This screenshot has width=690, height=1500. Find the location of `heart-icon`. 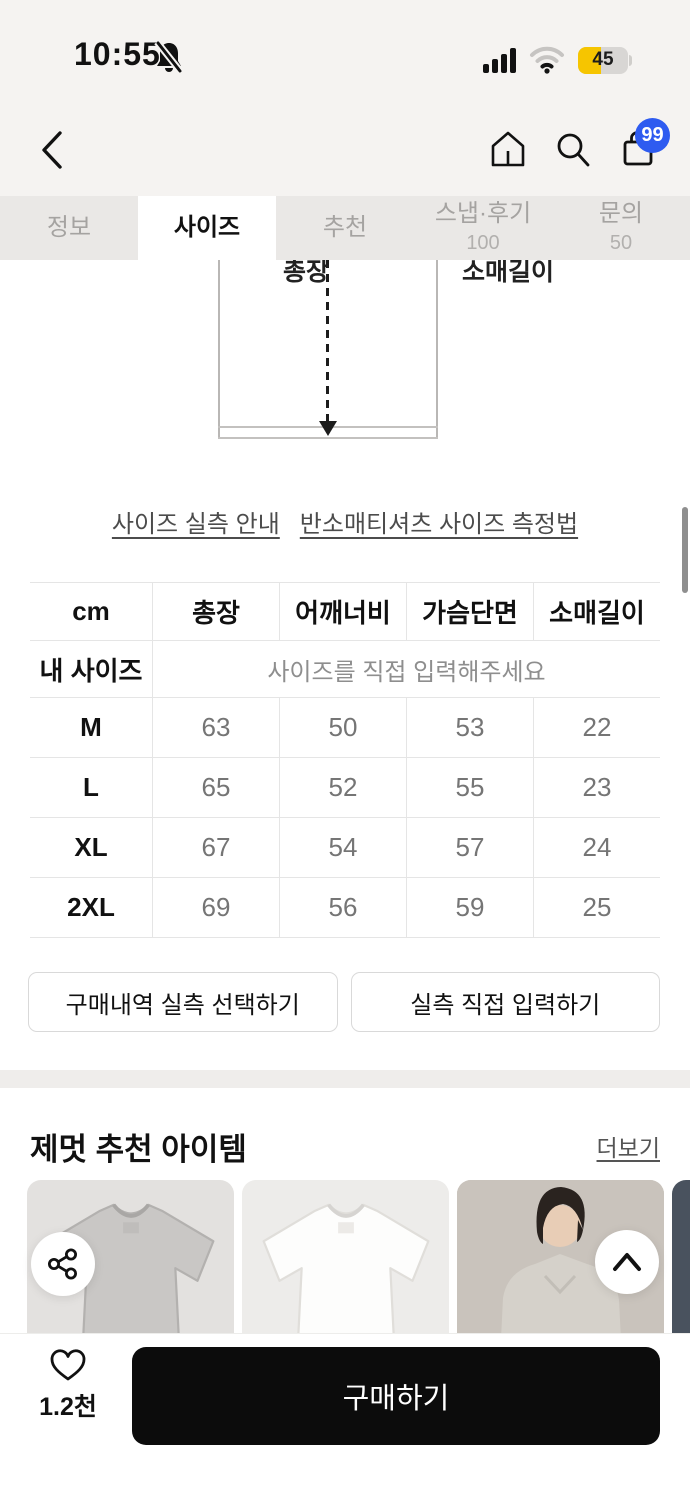

heart-icon is located at coordinates (68, 1365).